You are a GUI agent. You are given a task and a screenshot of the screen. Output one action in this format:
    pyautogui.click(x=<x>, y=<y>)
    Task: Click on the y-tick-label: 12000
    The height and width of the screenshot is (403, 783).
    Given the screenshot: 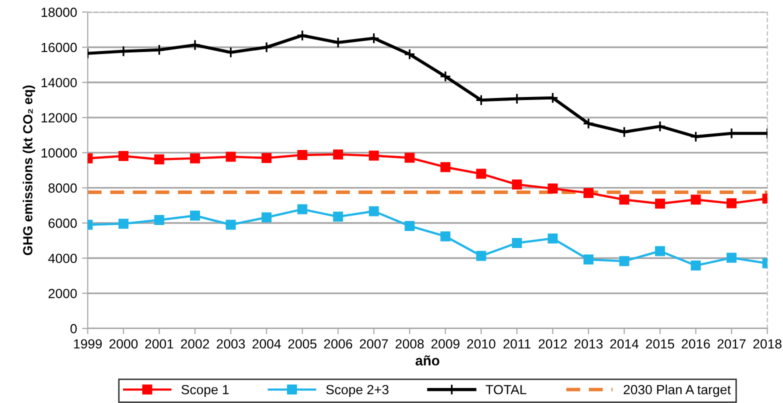 What is the action you would take?
    pyautogui.click(x=59, y=117)
    